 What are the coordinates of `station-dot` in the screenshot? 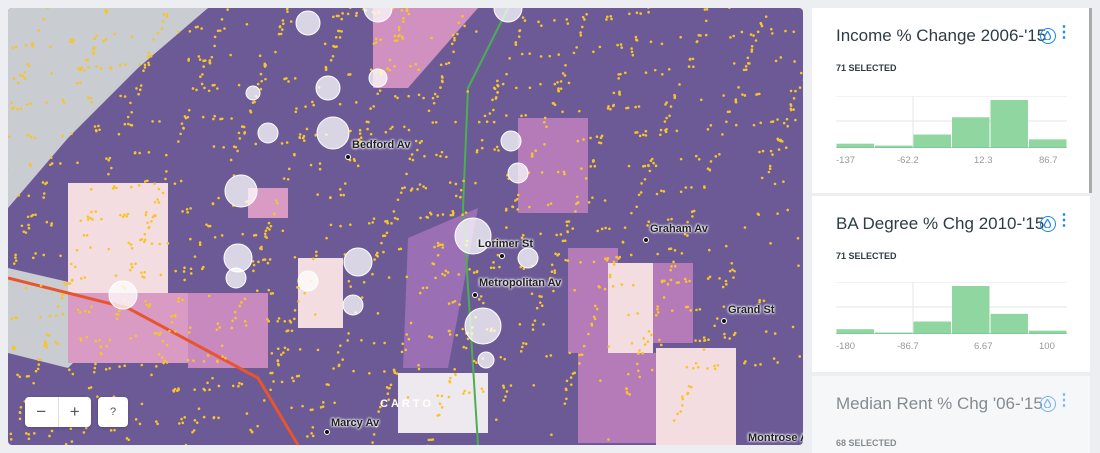 It's located at (475, 295).